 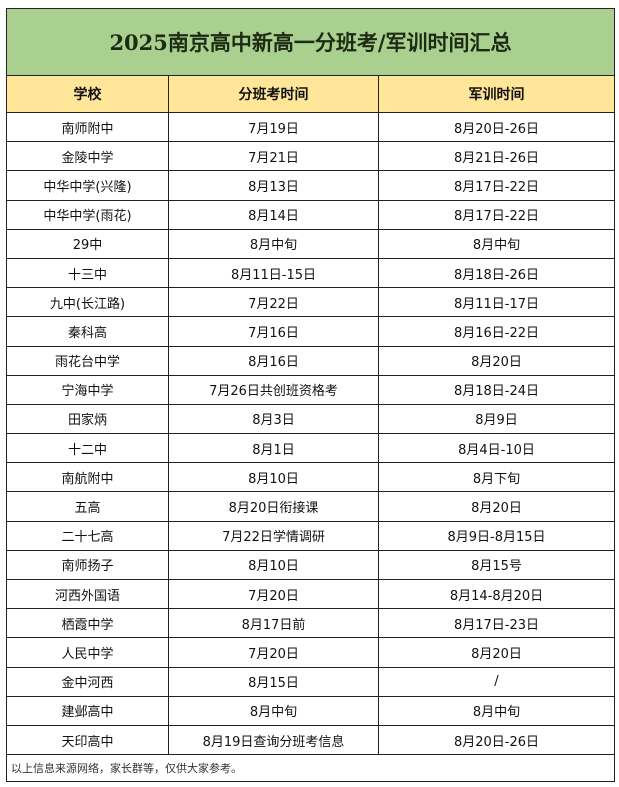 I want to click on military-training-cell: /, so click(x=496, y=681).